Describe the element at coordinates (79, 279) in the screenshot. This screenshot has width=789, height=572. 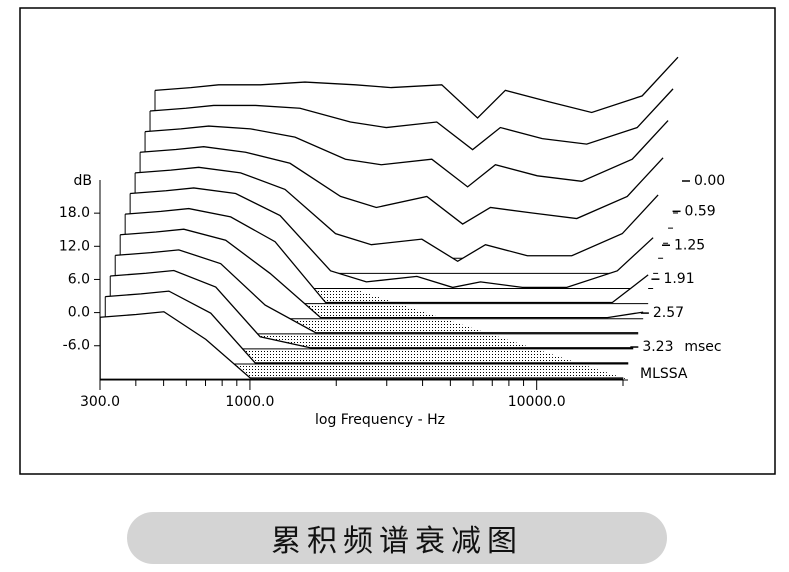
I see `y-tick-label: 6.0` at that location.